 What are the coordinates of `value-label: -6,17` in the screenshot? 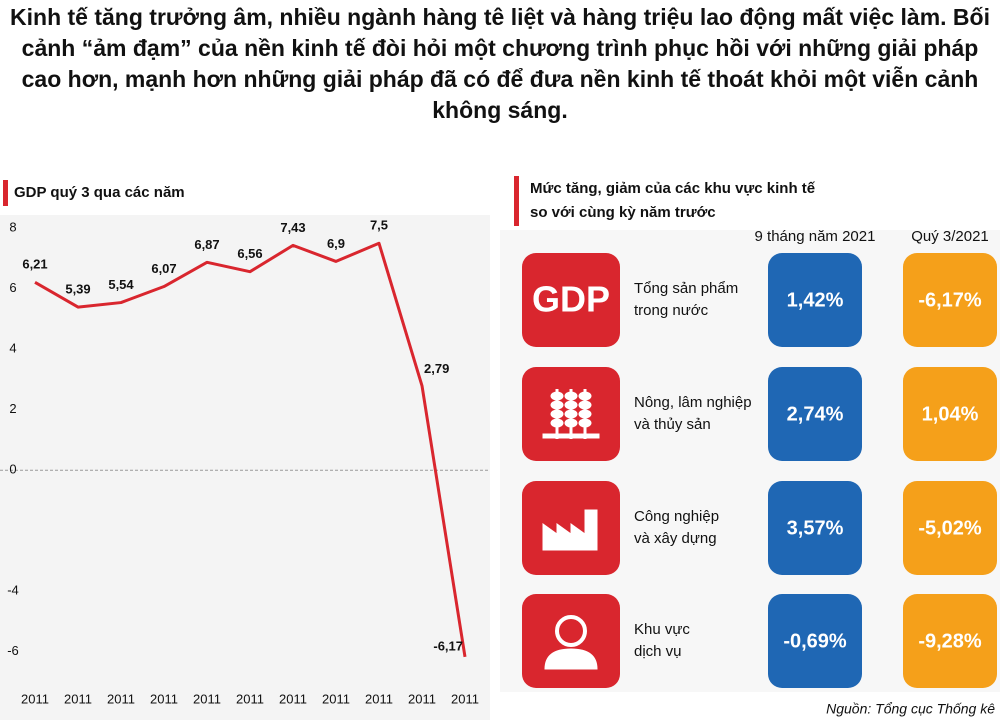 It's located at (448, 645).